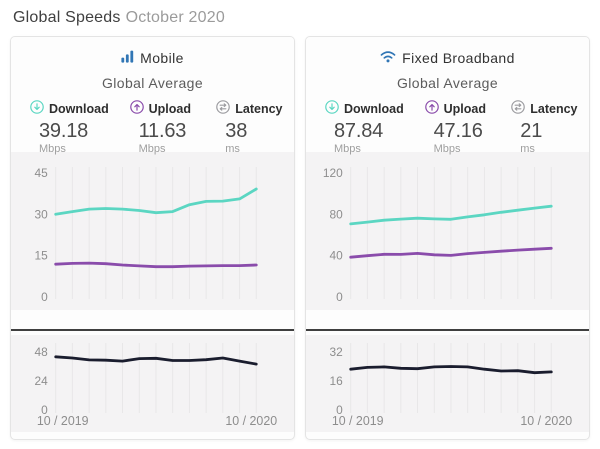 This screenshot has height=449, width=600. What do you see at coordinates (337, 214) in the screenshot?
I see `svg-text: 80` at bounding box center [337, 214].